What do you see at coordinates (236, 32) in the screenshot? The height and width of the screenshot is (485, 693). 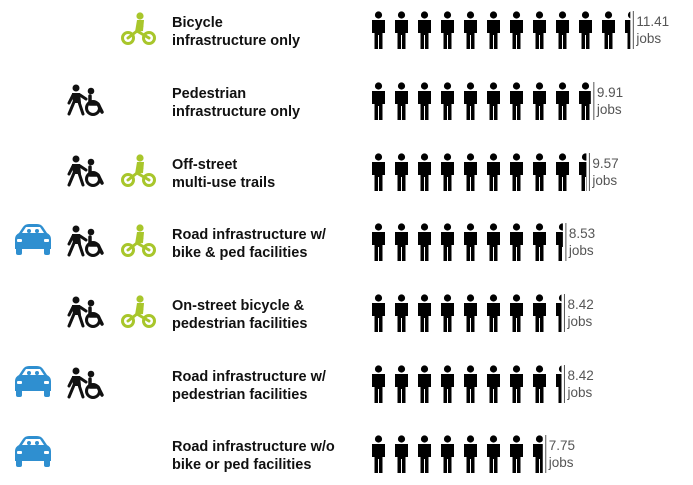 I see `category-label: Bicycle infrastructure only` at bounding box center [236, 32].